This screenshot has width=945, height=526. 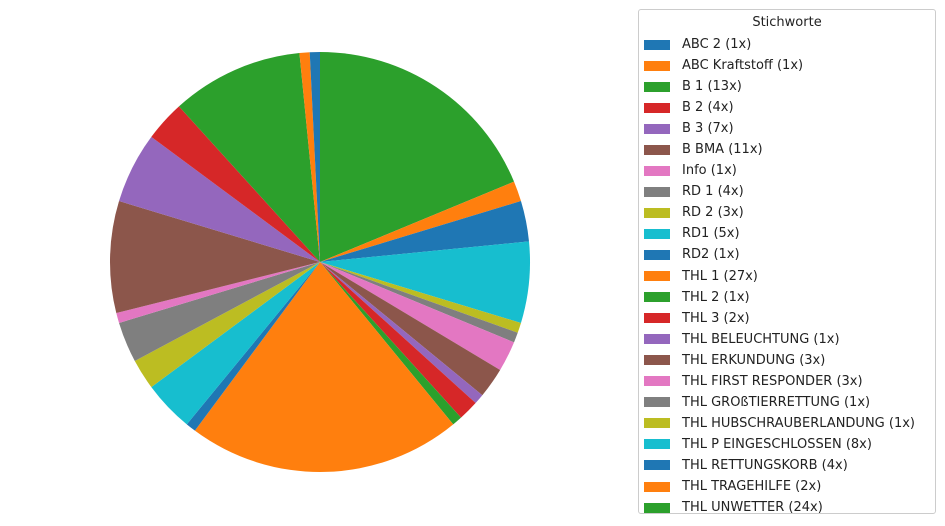 I want to click on legend-label: THL BELEUCHTUNG (1x), so click(x=761, y=339).